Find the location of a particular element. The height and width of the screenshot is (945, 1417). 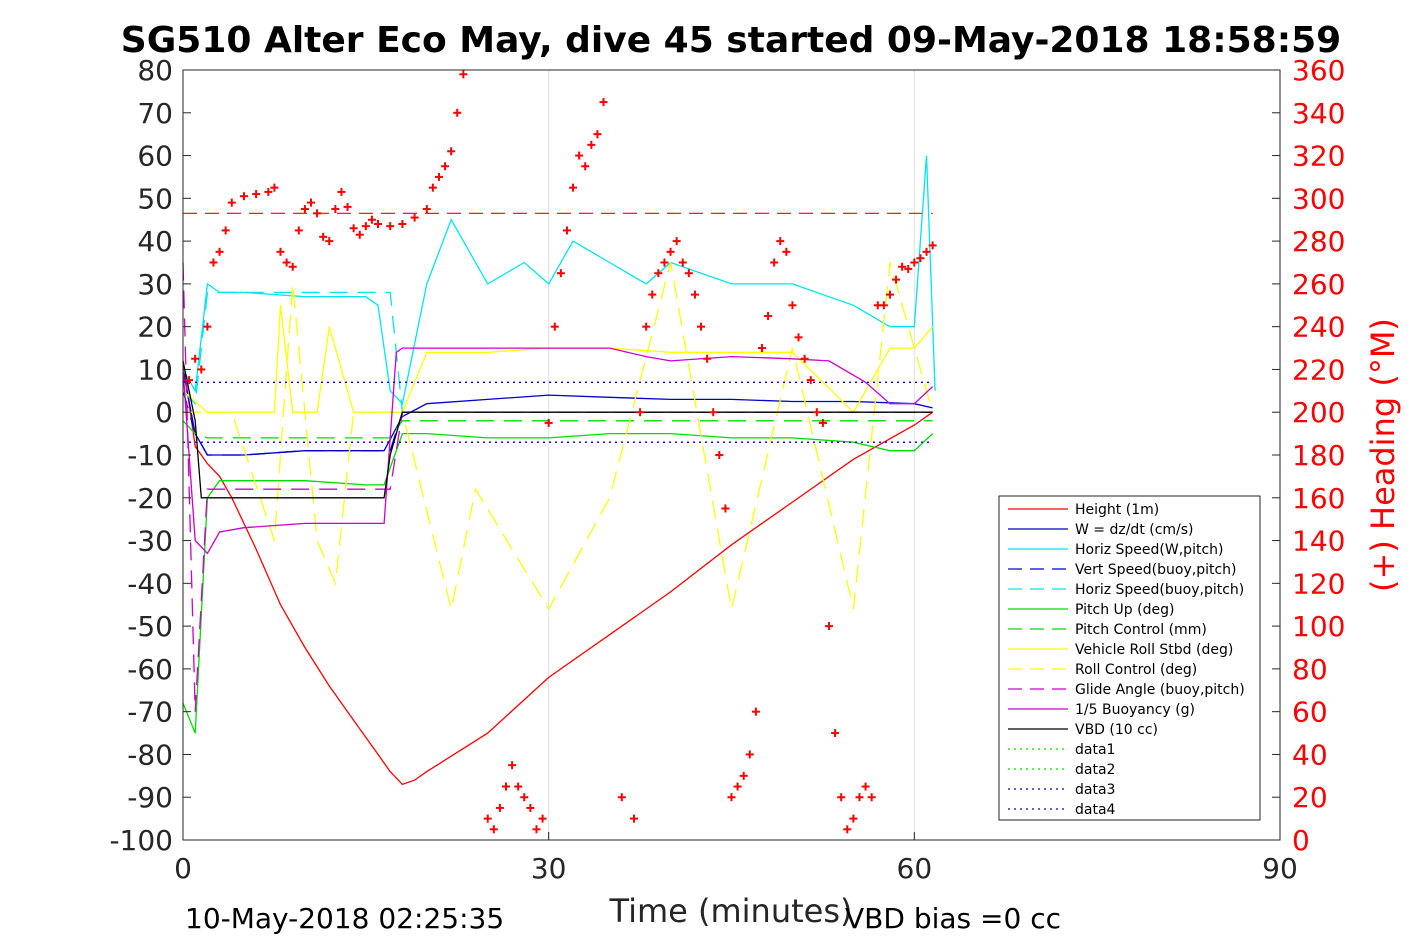

left-tick-label-8: 0 is located at coordinates (164, 412).